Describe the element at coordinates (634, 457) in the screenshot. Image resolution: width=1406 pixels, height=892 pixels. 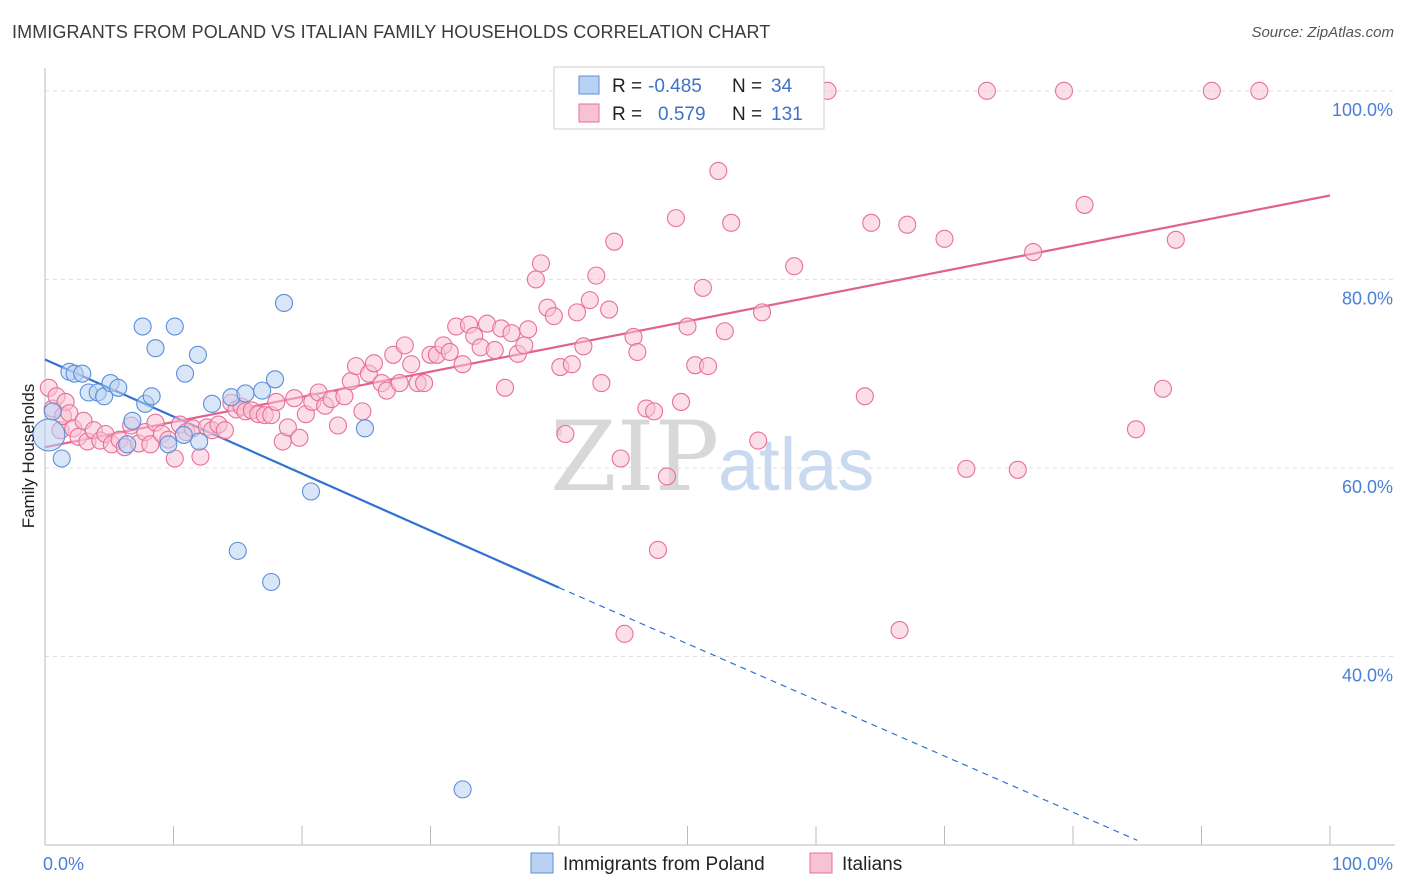
I see `watermark-zip: ZIP` at that location.